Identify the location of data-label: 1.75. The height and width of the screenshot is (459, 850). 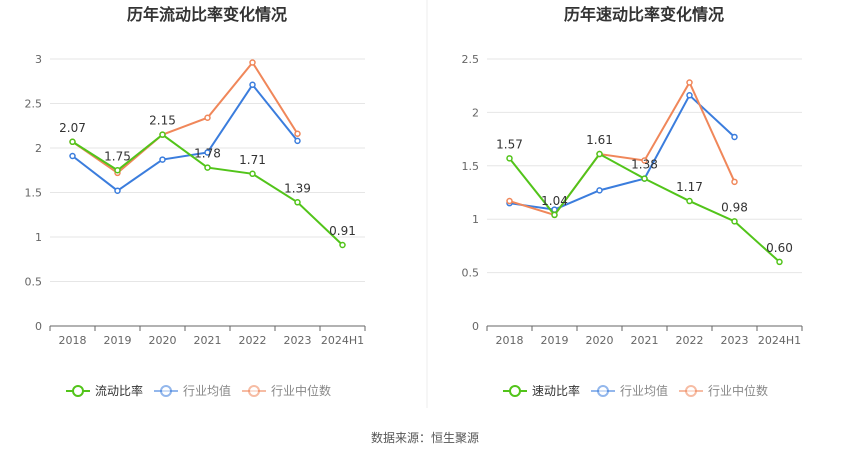
(117, 156).